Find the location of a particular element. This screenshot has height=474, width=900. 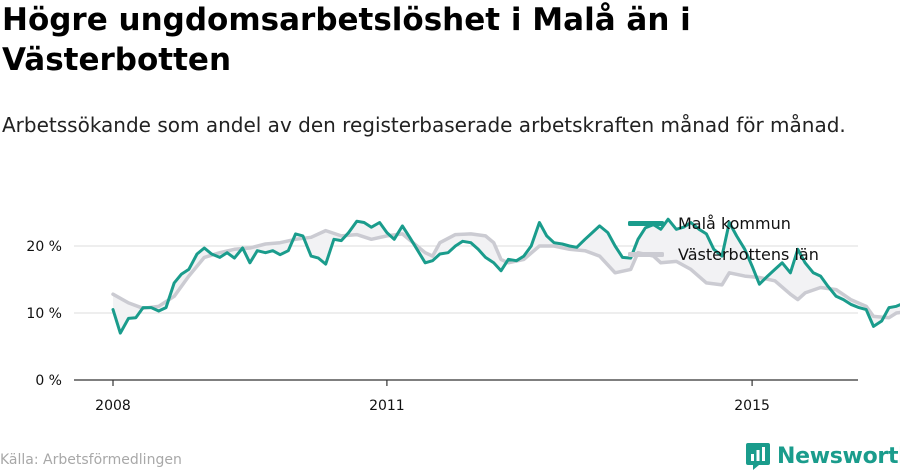

y-tick-label: 20 % is located at coordinates (44, 247).